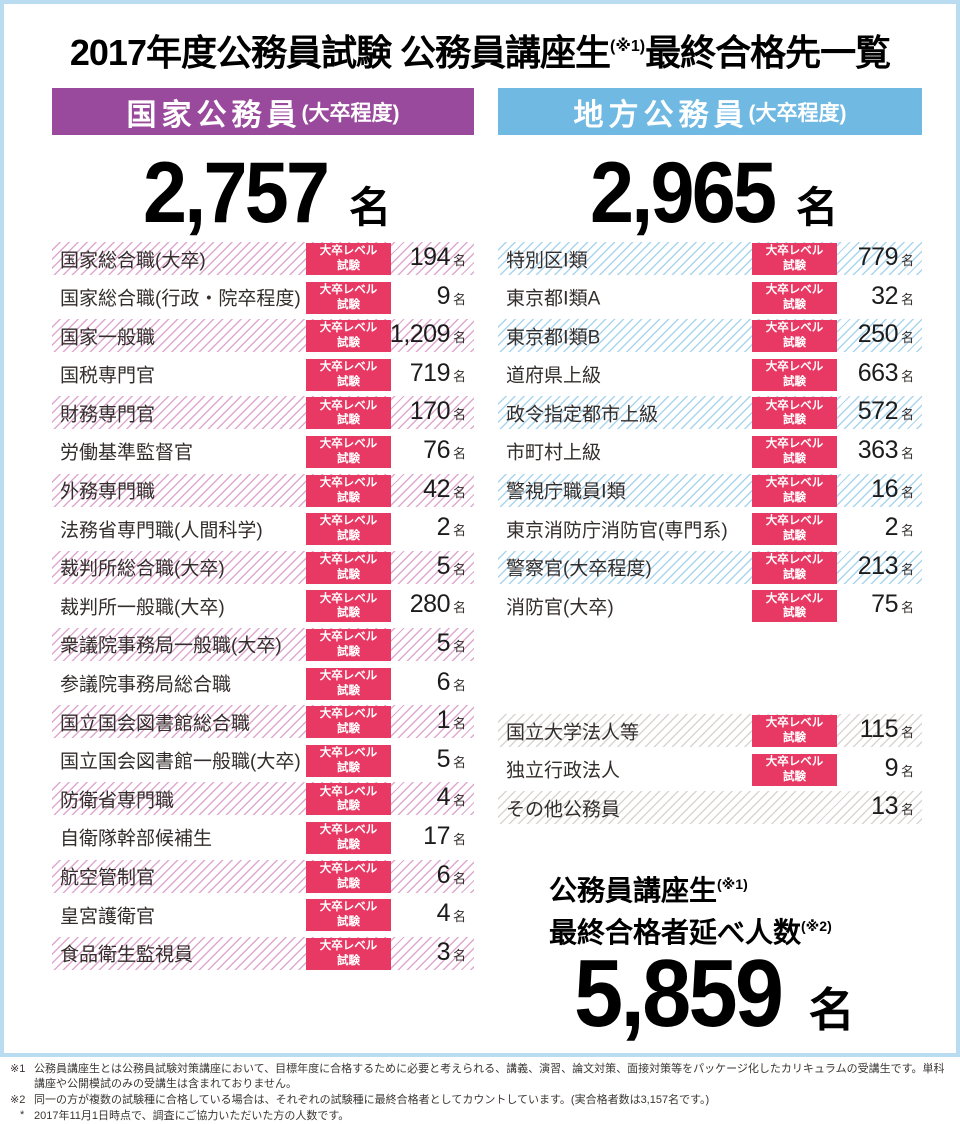  I want to click on summary-line1: 公務員講座生(※1), so click(648, 890).